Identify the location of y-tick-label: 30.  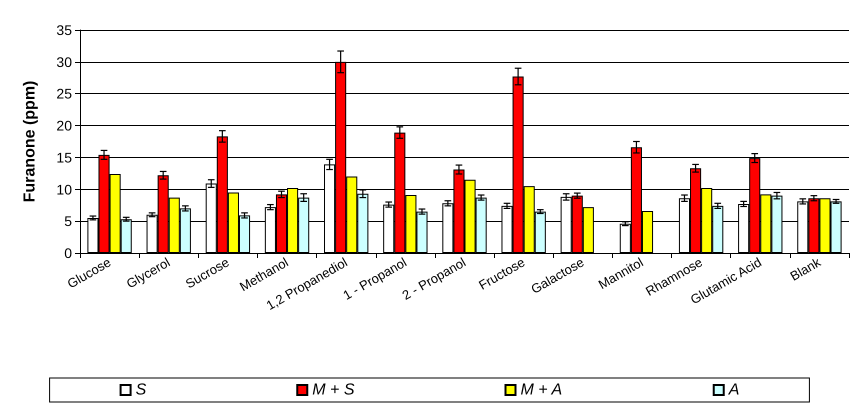
(64, 62).